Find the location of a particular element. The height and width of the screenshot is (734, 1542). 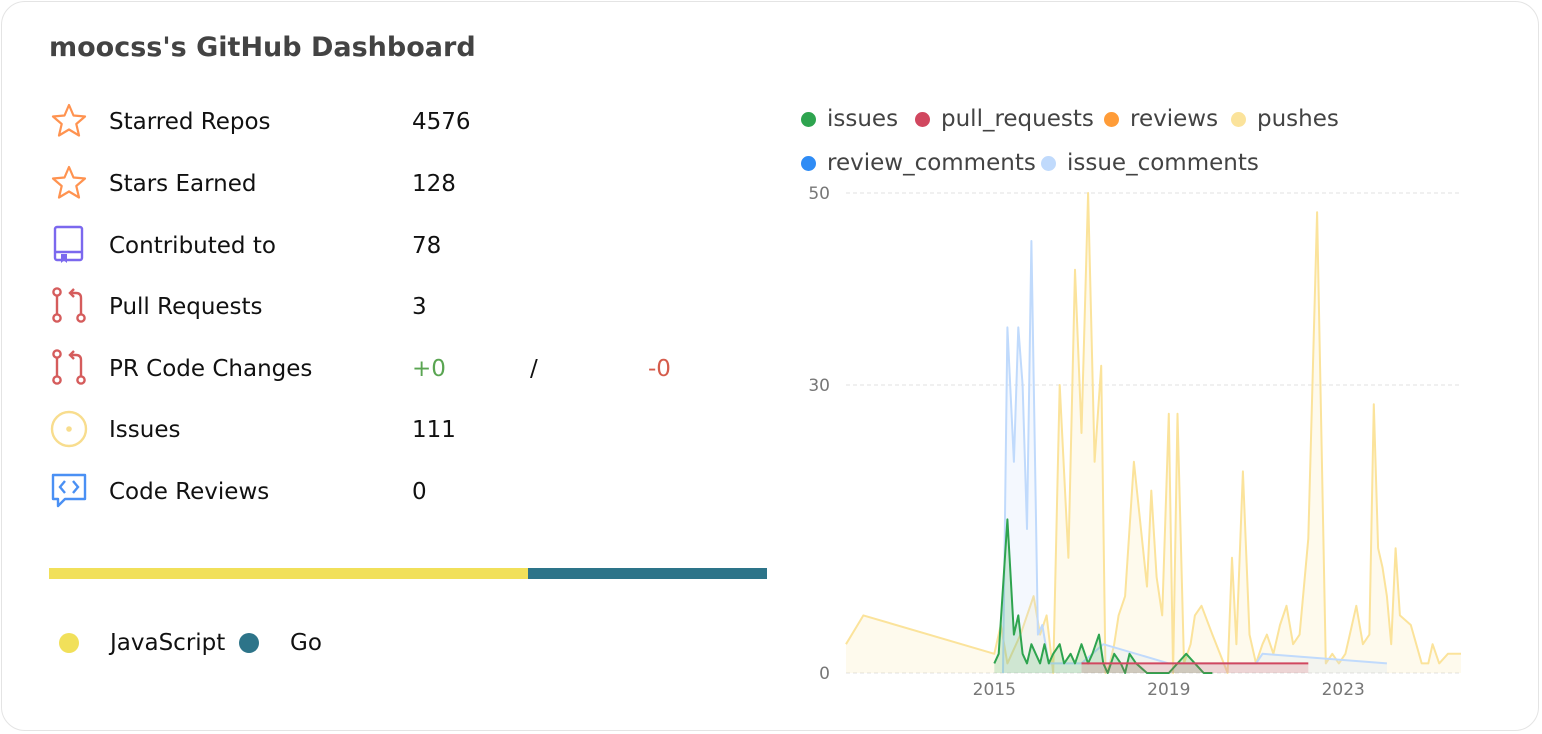

legend-pushes: pushes is located at coordinates (1285, 119).